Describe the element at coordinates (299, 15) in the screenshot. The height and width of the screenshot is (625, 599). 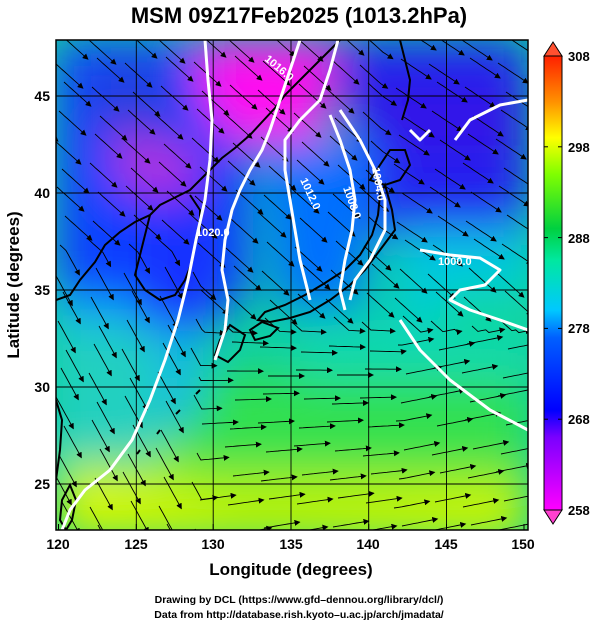
I see `map-title: MSM 09Z17Feb2025 (1013.2hPa)` at that location.